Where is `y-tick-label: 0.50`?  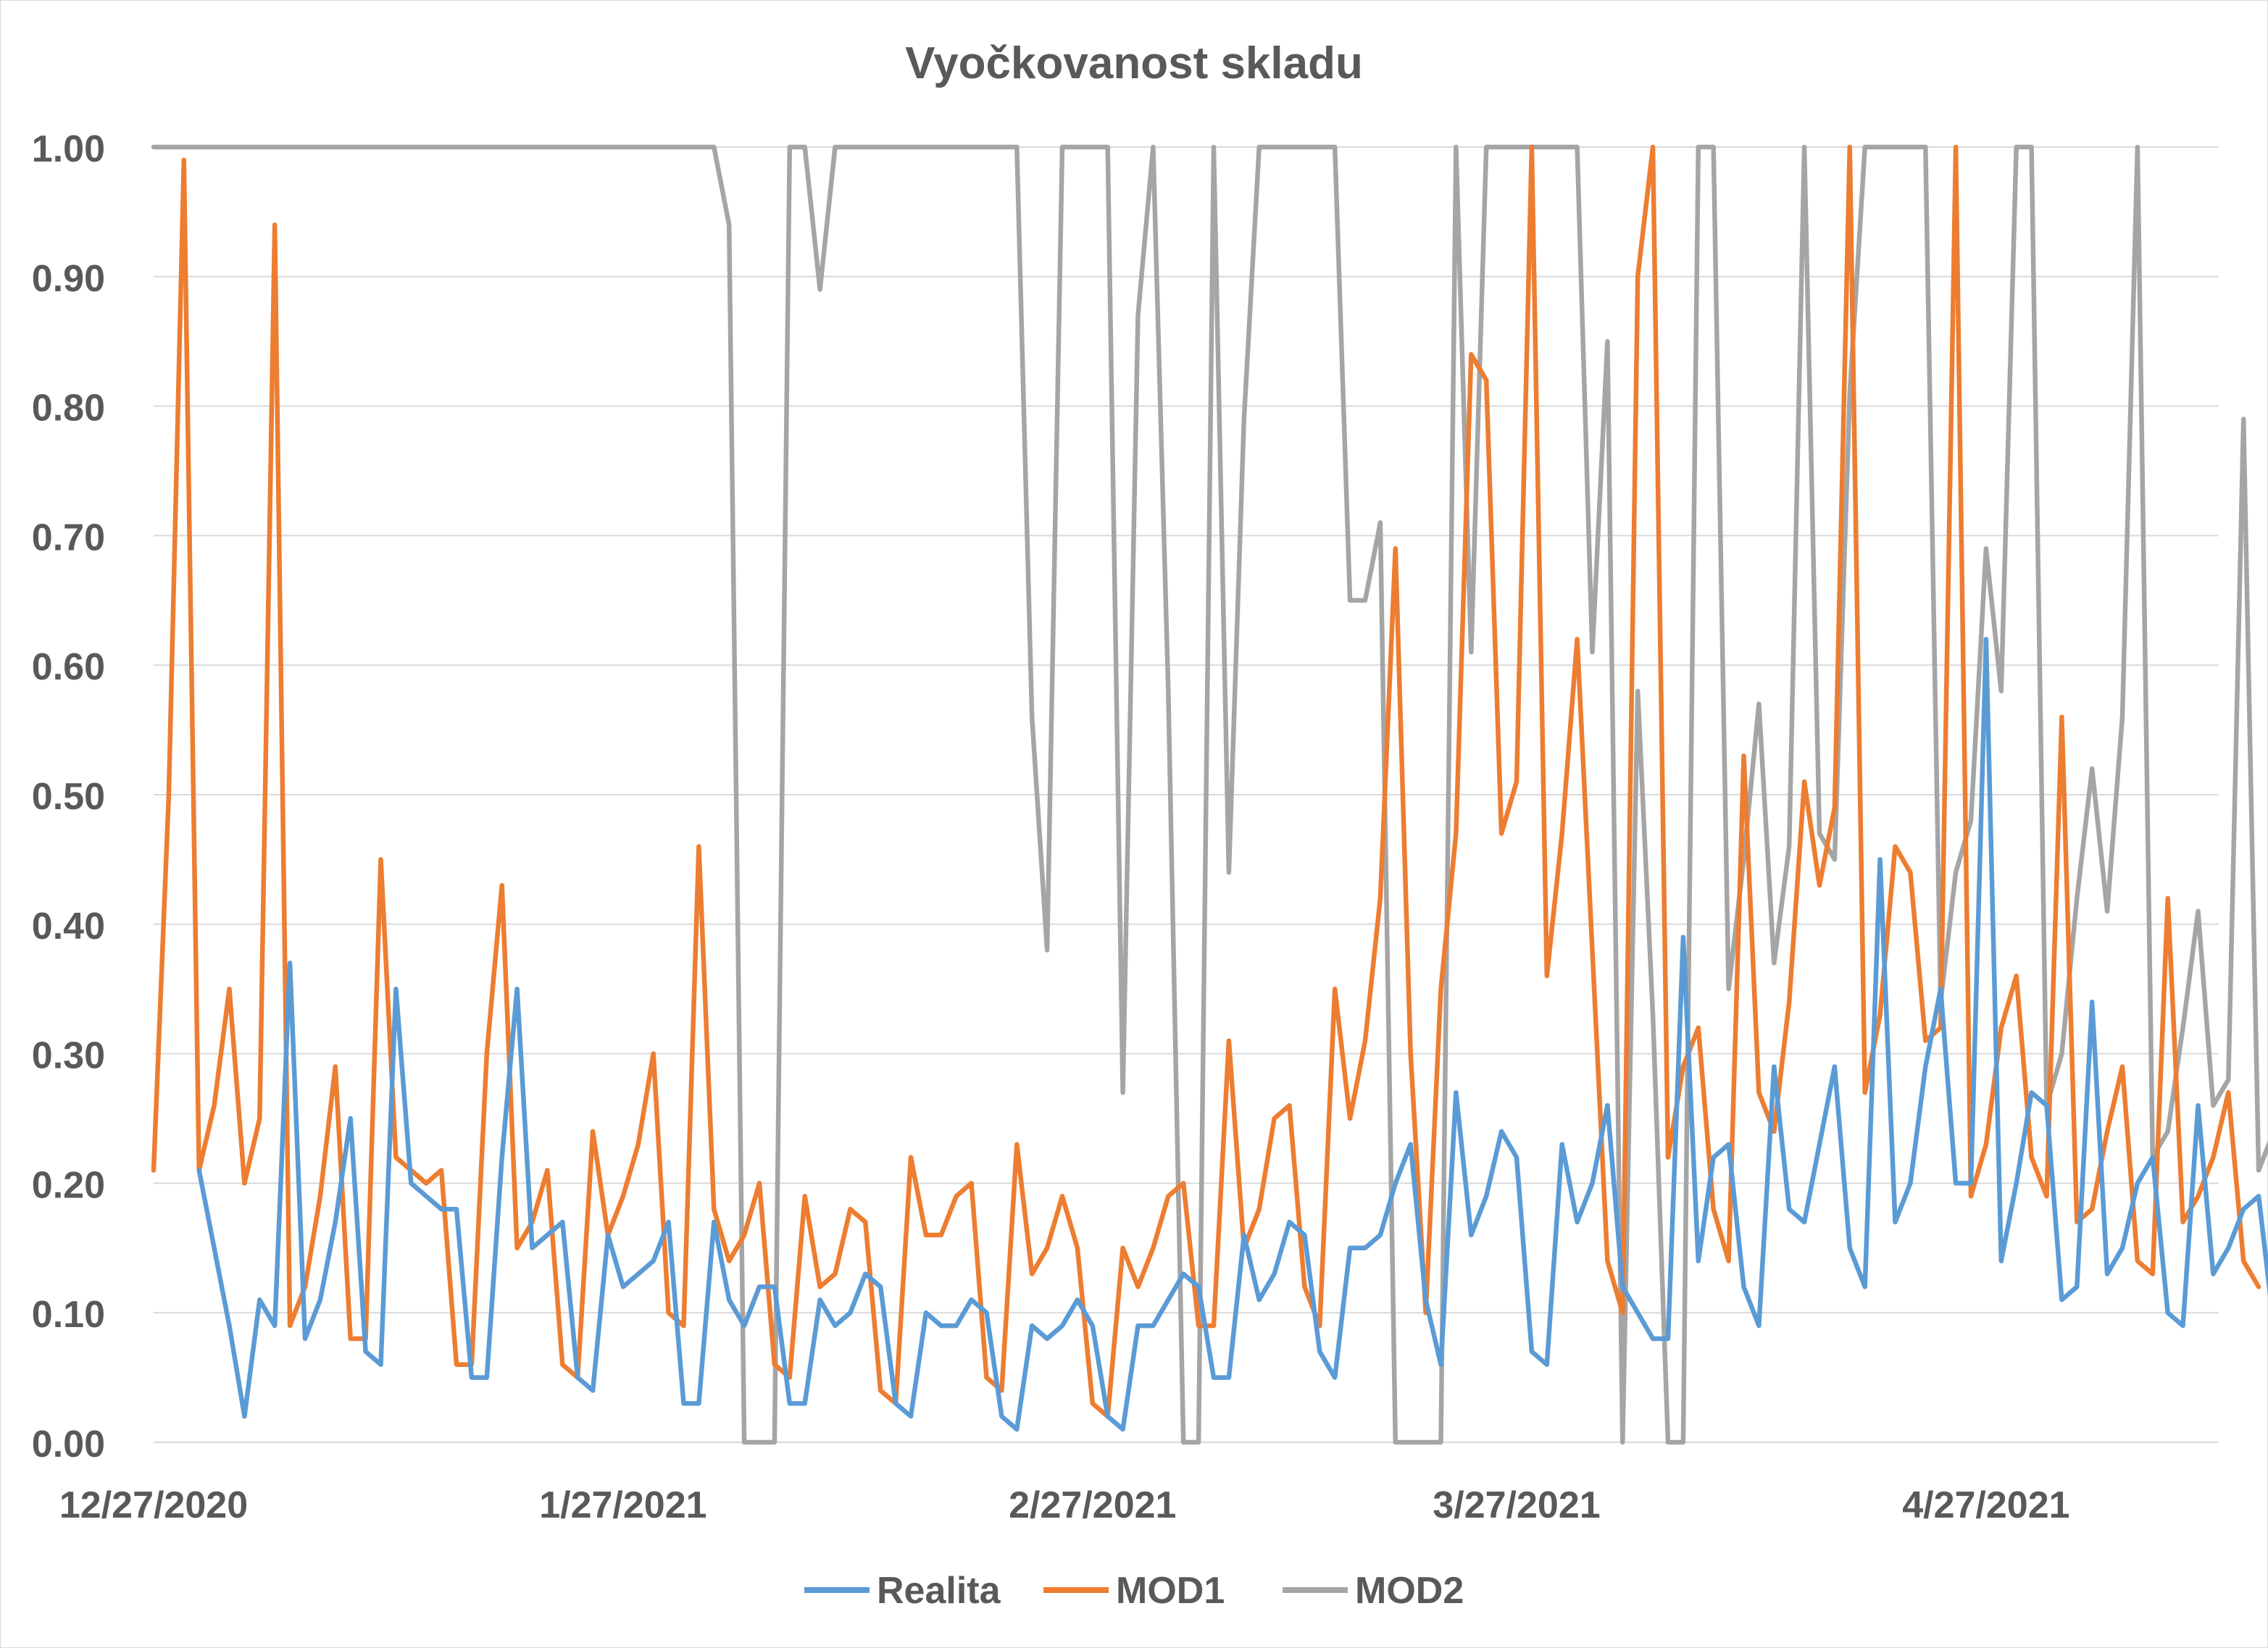
y-tick-label: 0.50 is located at coordinates (68, 797).